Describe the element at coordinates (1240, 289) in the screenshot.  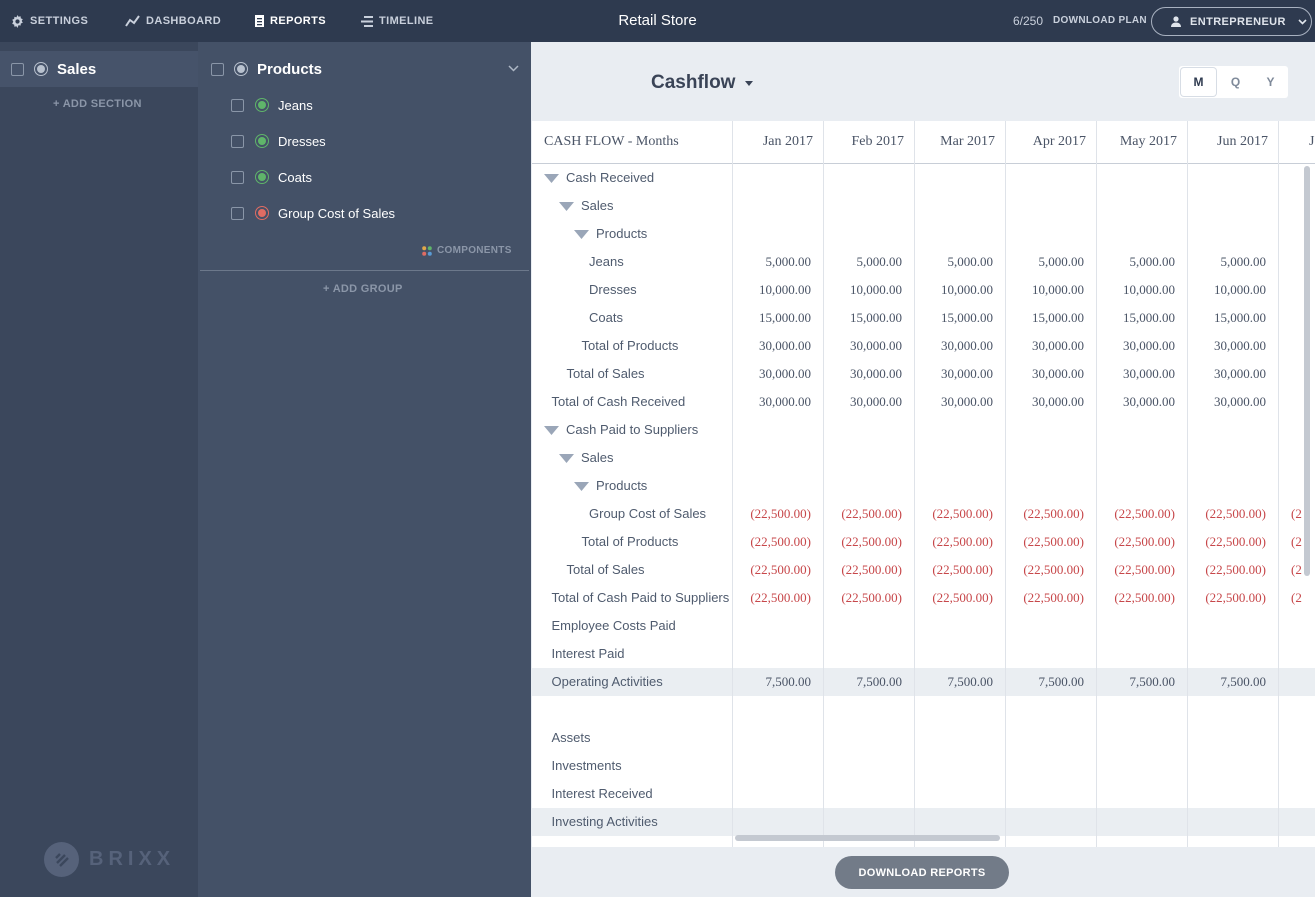
I see `table-cell: 10,000.00` at that location.